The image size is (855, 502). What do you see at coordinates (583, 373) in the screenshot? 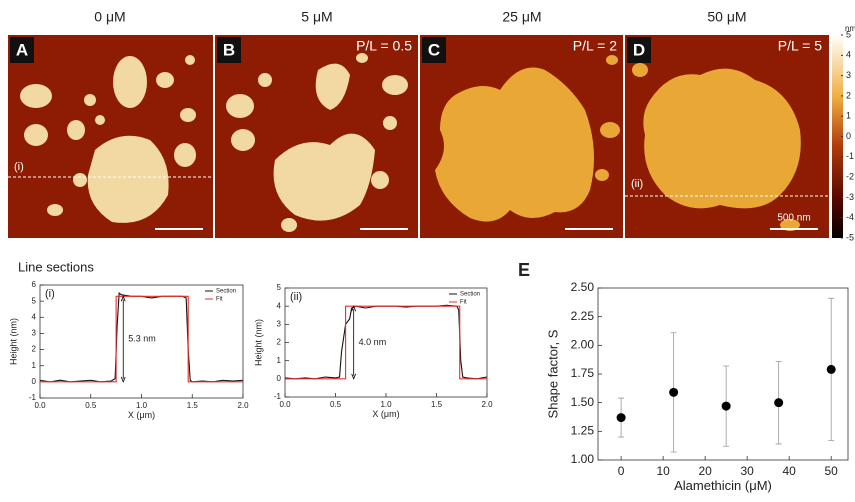
I see `y-tick-label: 1.75` at bounding box center [583, 373].